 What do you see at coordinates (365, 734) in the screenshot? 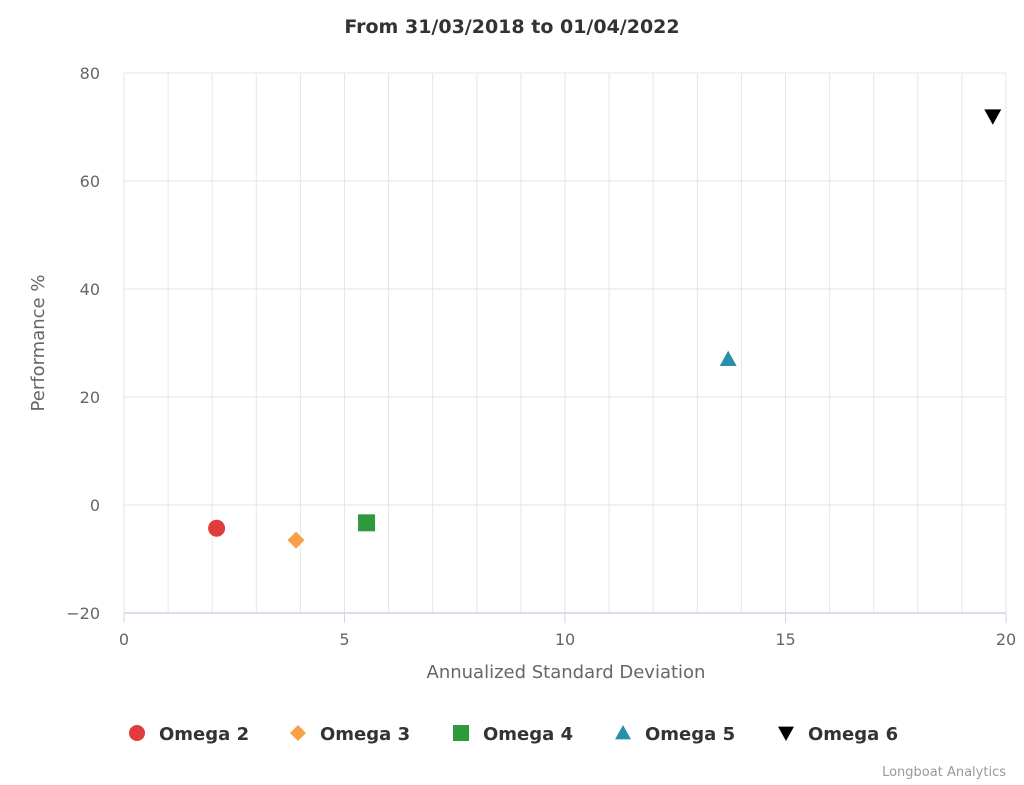
I see `legend-label: Omega 3` at bounding box center [365, 734].